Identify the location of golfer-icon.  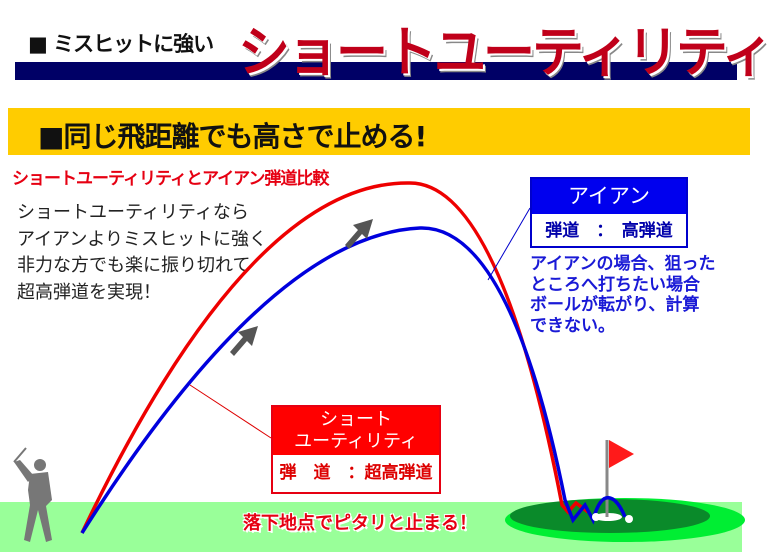
(32, 494).